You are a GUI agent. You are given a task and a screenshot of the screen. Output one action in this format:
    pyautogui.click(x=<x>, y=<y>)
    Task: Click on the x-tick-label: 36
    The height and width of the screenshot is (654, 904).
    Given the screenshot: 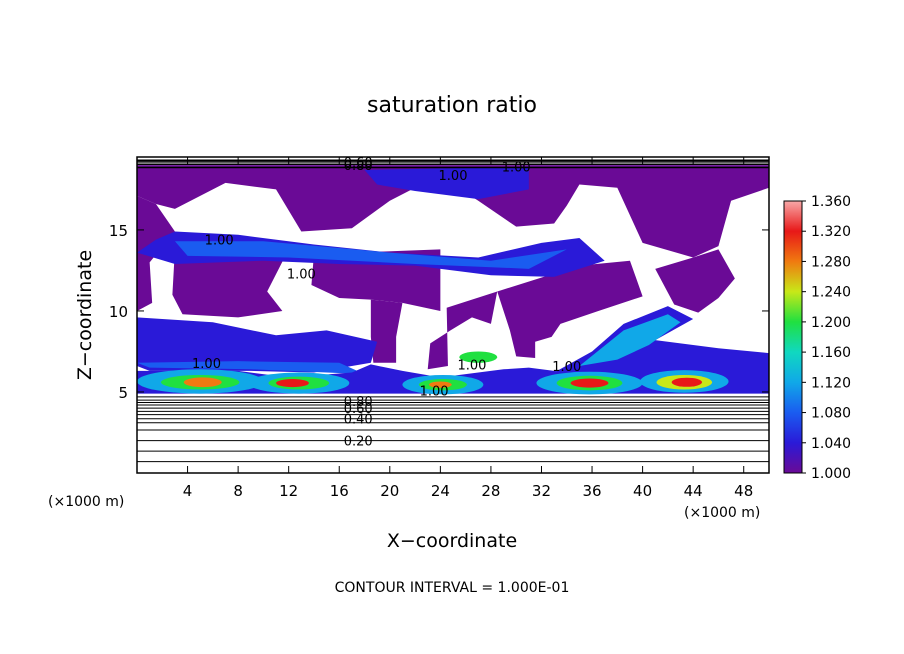 What is the action you would take?
    pyautogui.click(x=591, y=491)
    